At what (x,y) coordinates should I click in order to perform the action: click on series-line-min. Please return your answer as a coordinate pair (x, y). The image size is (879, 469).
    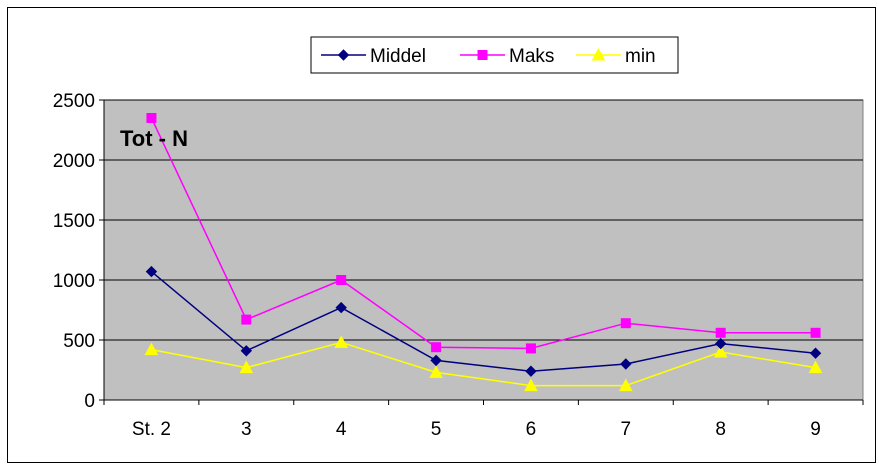
    Looking at the image, I should click on (483, 364).